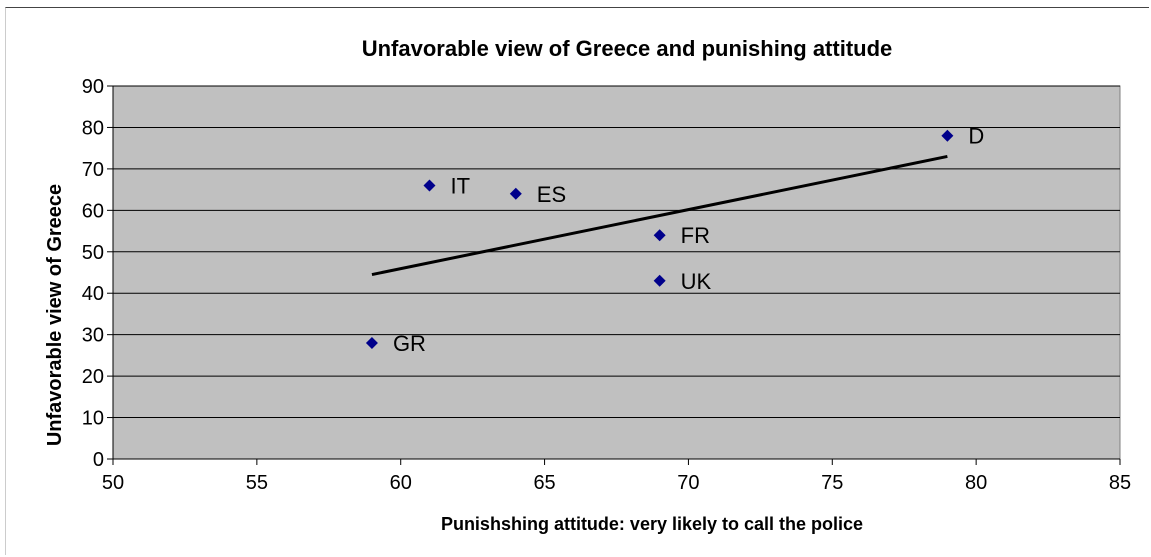 This screenshot has width=1151, height=557. Describe the element at coordinates (976, 136) in the screenshot. I see `point-label-d: D` at that location.